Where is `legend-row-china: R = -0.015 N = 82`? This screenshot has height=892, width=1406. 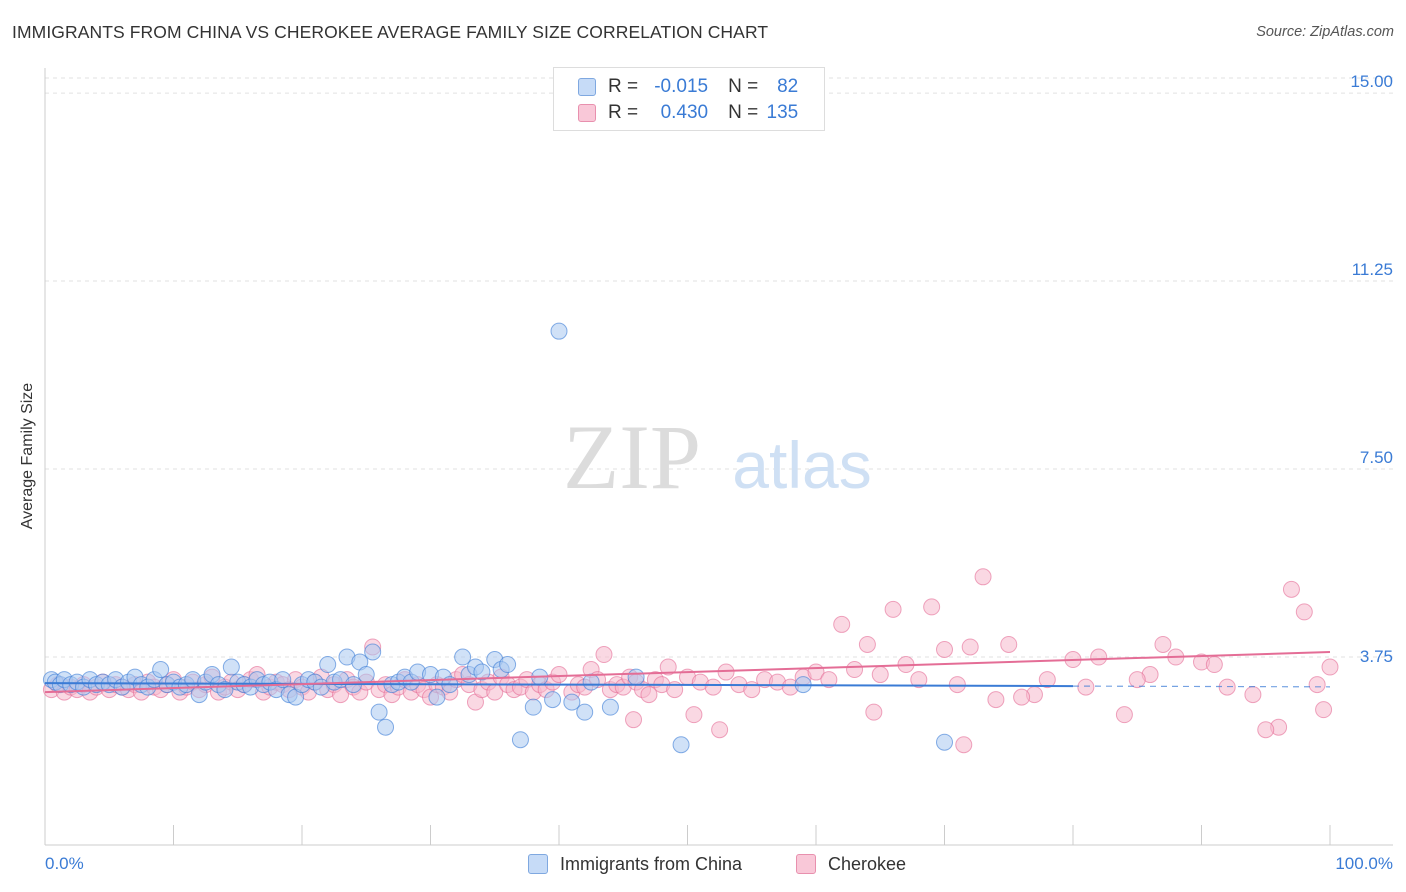 legend-row-china: R = -0.015 N = 82 is located at coordinates (688, 87).